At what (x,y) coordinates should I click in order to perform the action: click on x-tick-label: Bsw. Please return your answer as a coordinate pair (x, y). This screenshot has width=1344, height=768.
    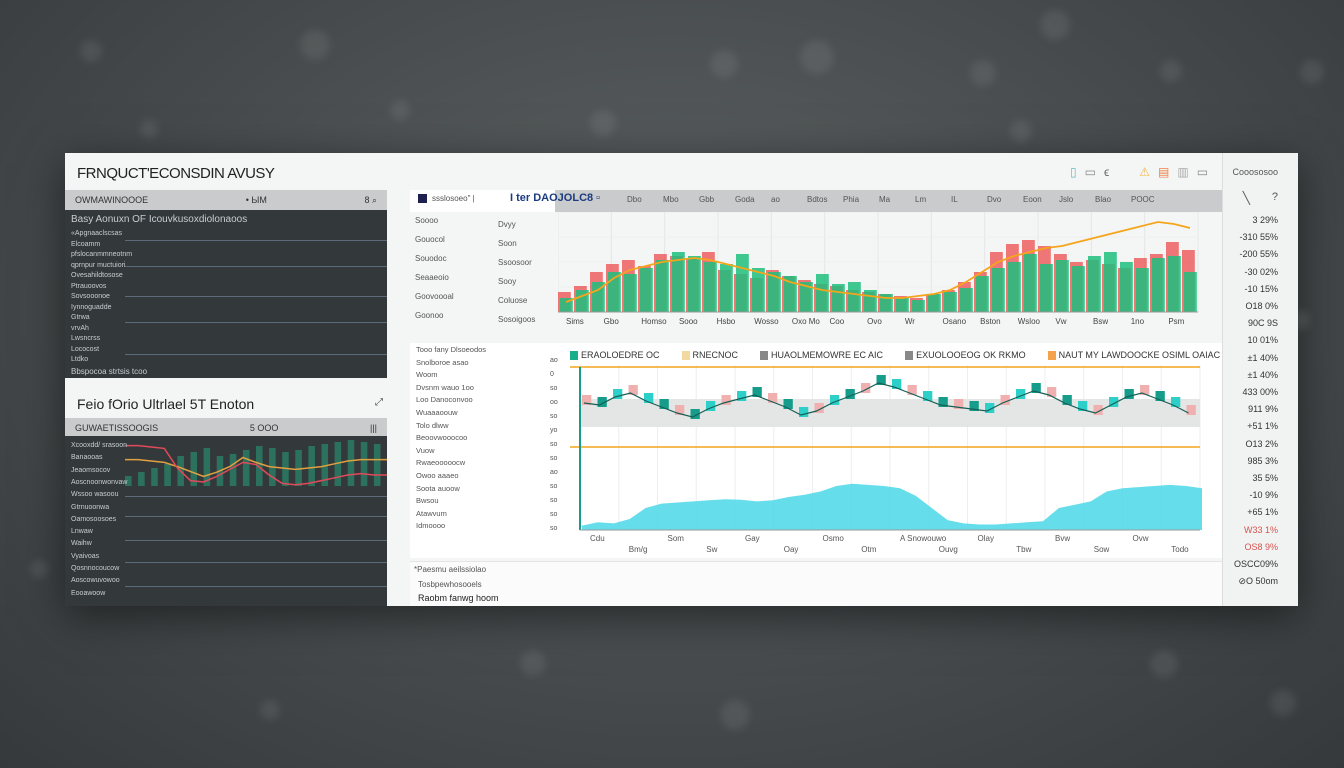
    Looking at the image, I should click on (1100, 321).